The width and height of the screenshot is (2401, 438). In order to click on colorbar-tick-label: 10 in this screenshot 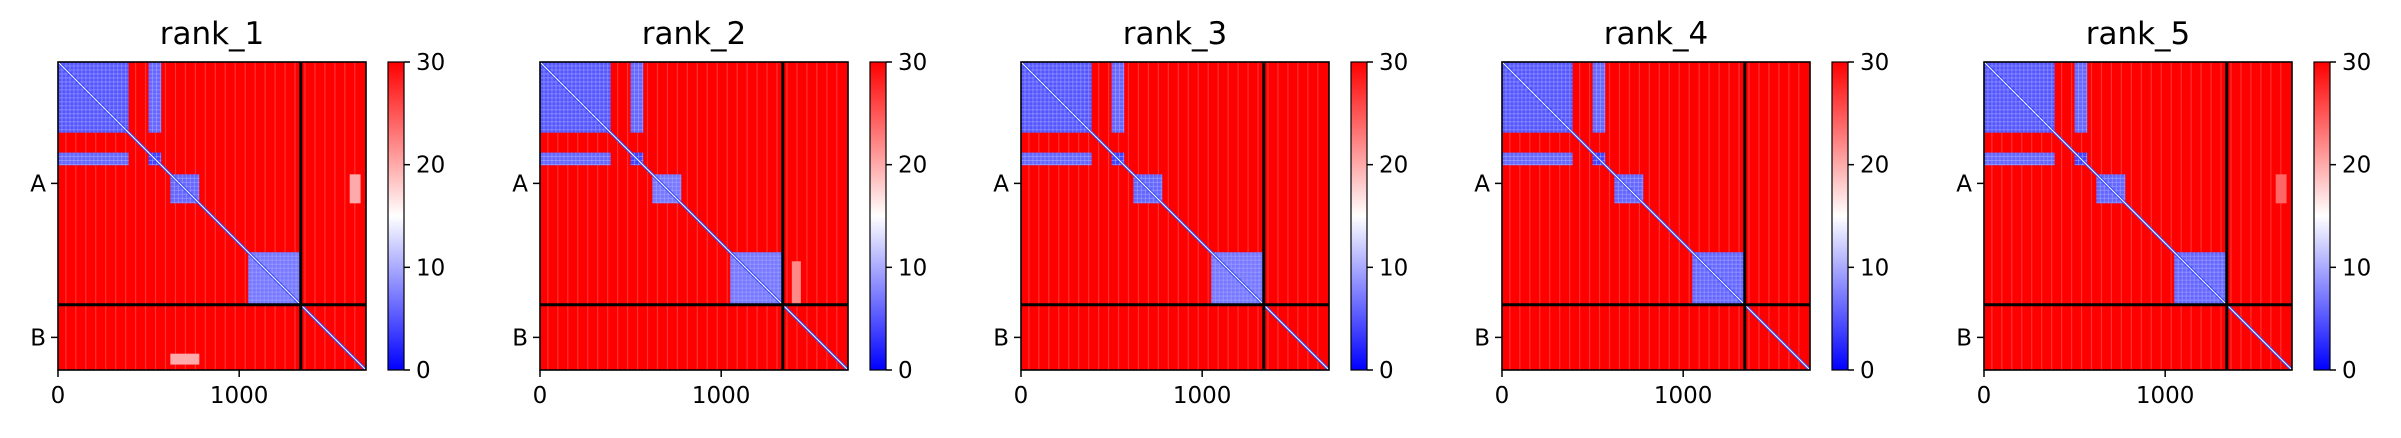, I will do `click(912, 268)`.